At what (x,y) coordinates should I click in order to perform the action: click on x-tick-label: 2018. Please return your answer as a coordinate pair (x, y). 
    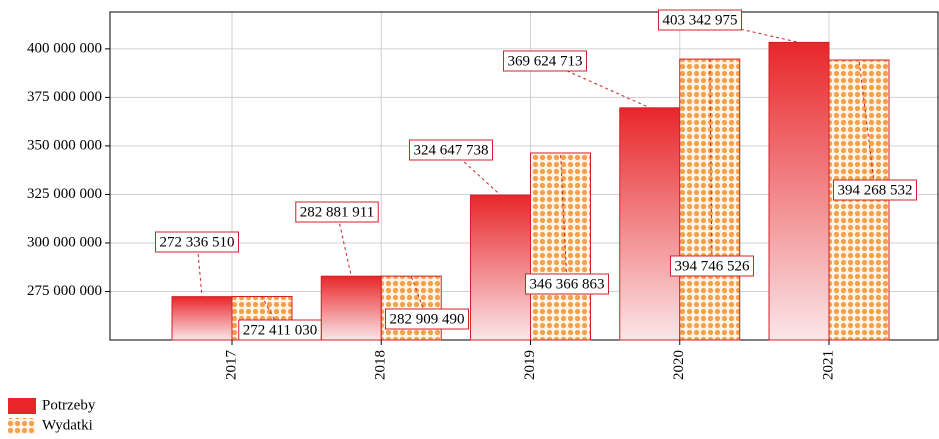
    Looking at the image, I should click on (381, 365).